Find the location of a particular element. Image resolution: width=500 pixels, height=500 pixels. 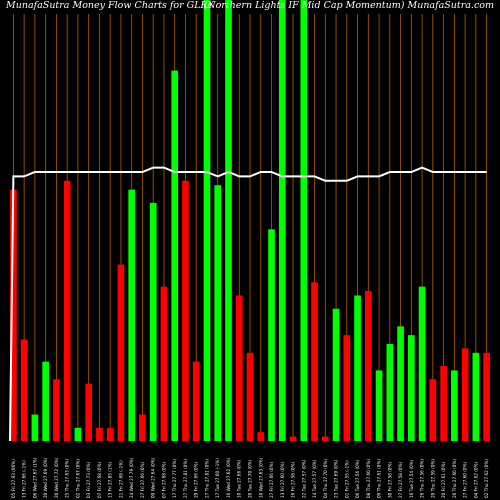

x-tick-label: 24 Wed 27.79 (0%) is located at coordinates (131, 477).